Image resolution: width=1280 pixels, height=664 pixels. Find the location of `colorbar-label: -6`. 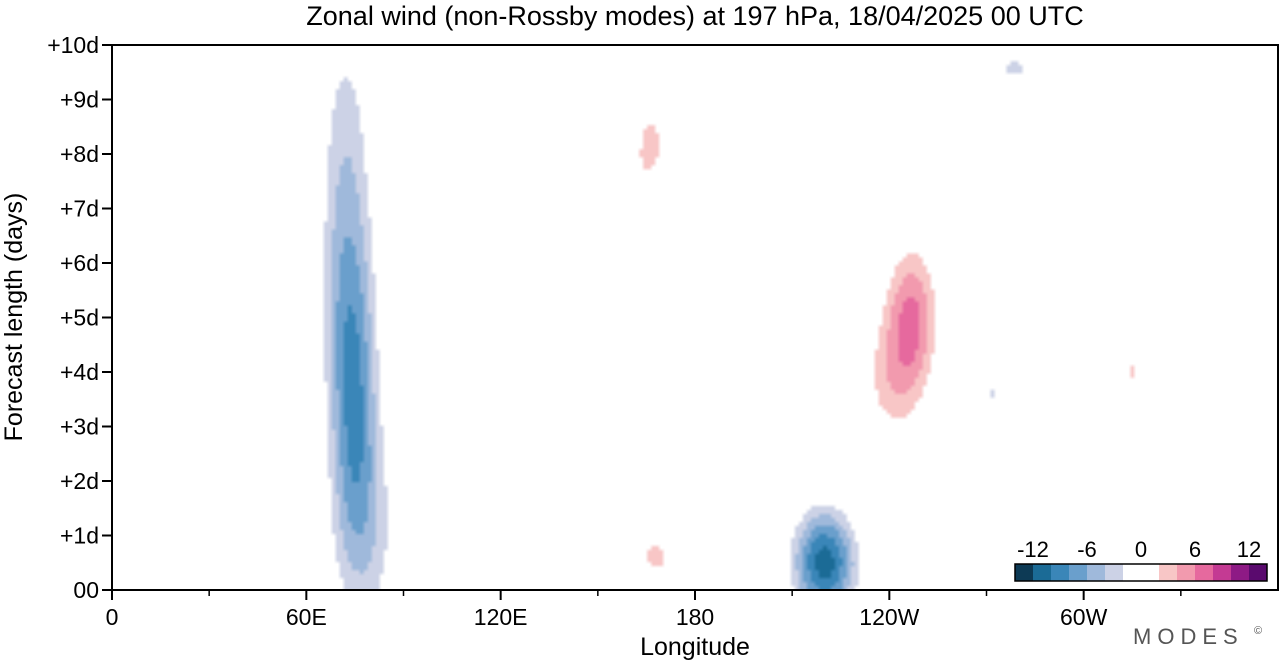

colorbar-label: -6 is located at coordinates (1087, 549).